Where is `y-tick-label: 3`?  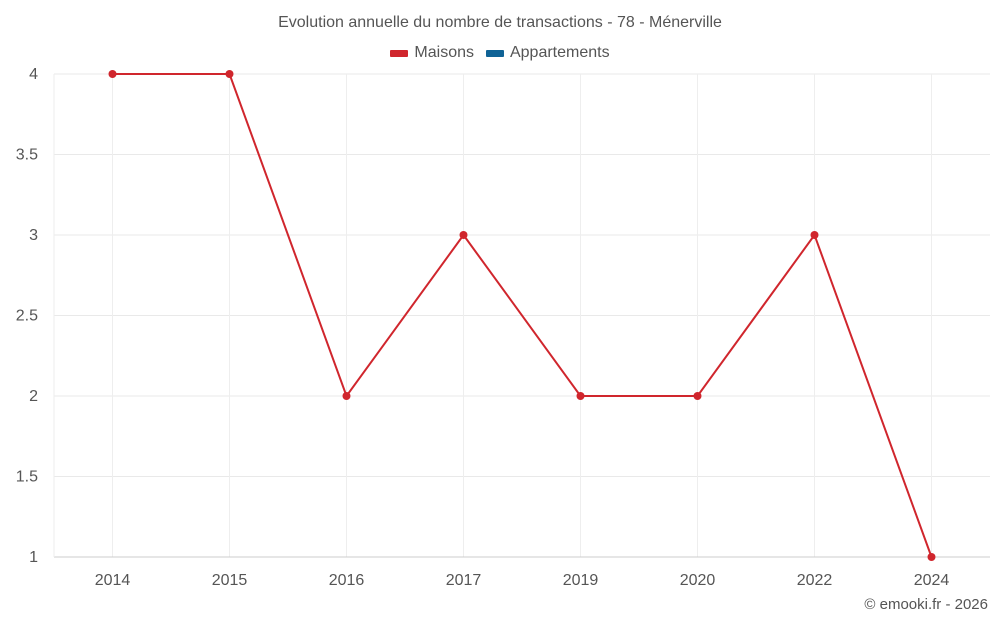
y-tick-label: 3 is located at coordinates (33, 235).